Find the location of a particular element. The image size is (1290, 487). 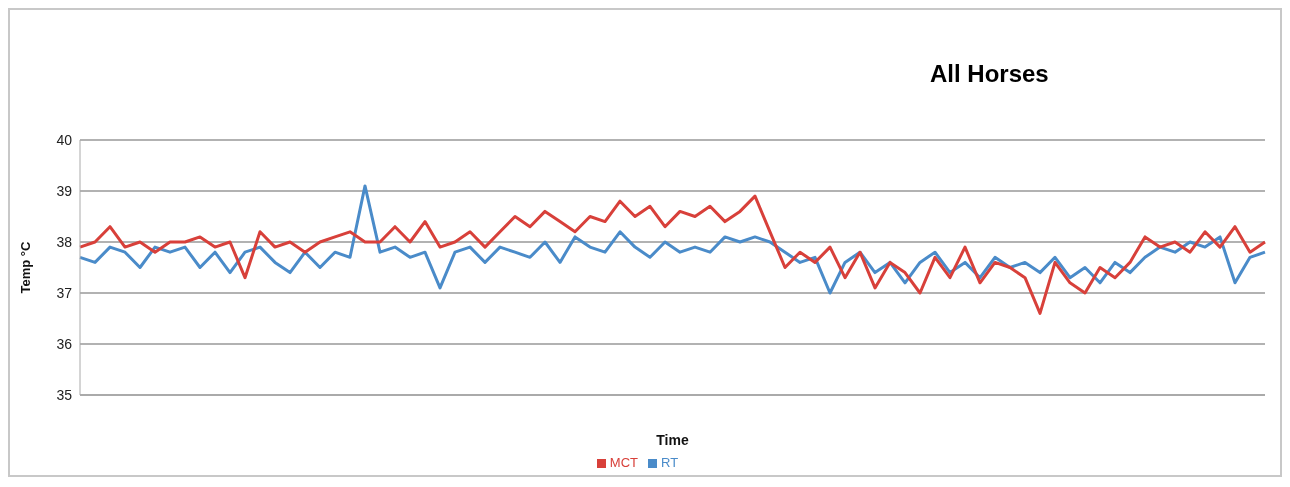

y-tick-label: 37 is located at coordinates (64, 292).